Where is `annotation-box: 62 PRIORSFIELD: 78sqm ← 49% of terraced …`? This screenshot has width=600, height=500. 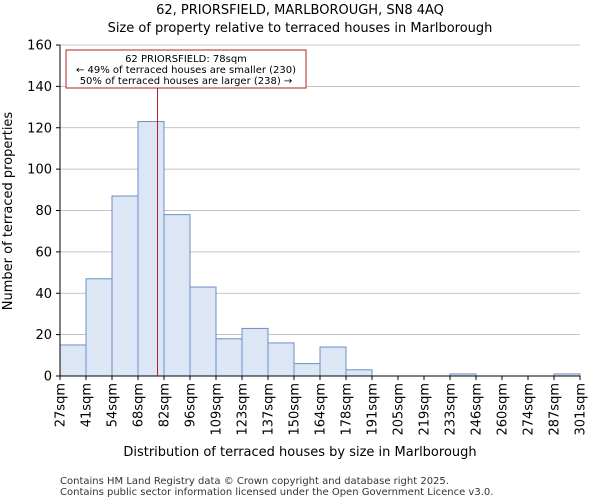 annotation-box: 62 PRIORSFIELD: 78sqm ← 49% of terraced … is located at coordinates (186, 69).